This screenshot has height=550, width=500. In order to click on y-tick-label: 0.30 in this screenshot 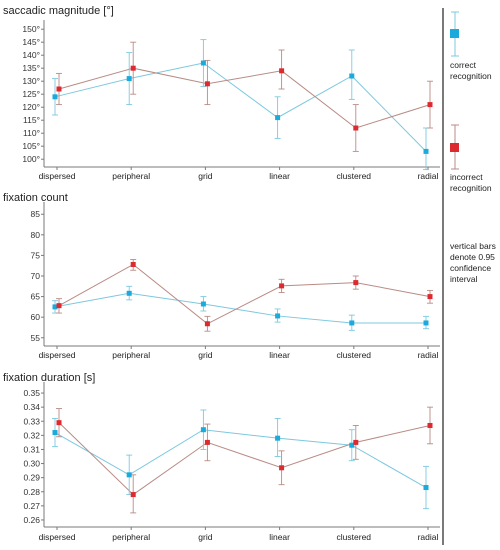, I will do `click(31, 464)`.